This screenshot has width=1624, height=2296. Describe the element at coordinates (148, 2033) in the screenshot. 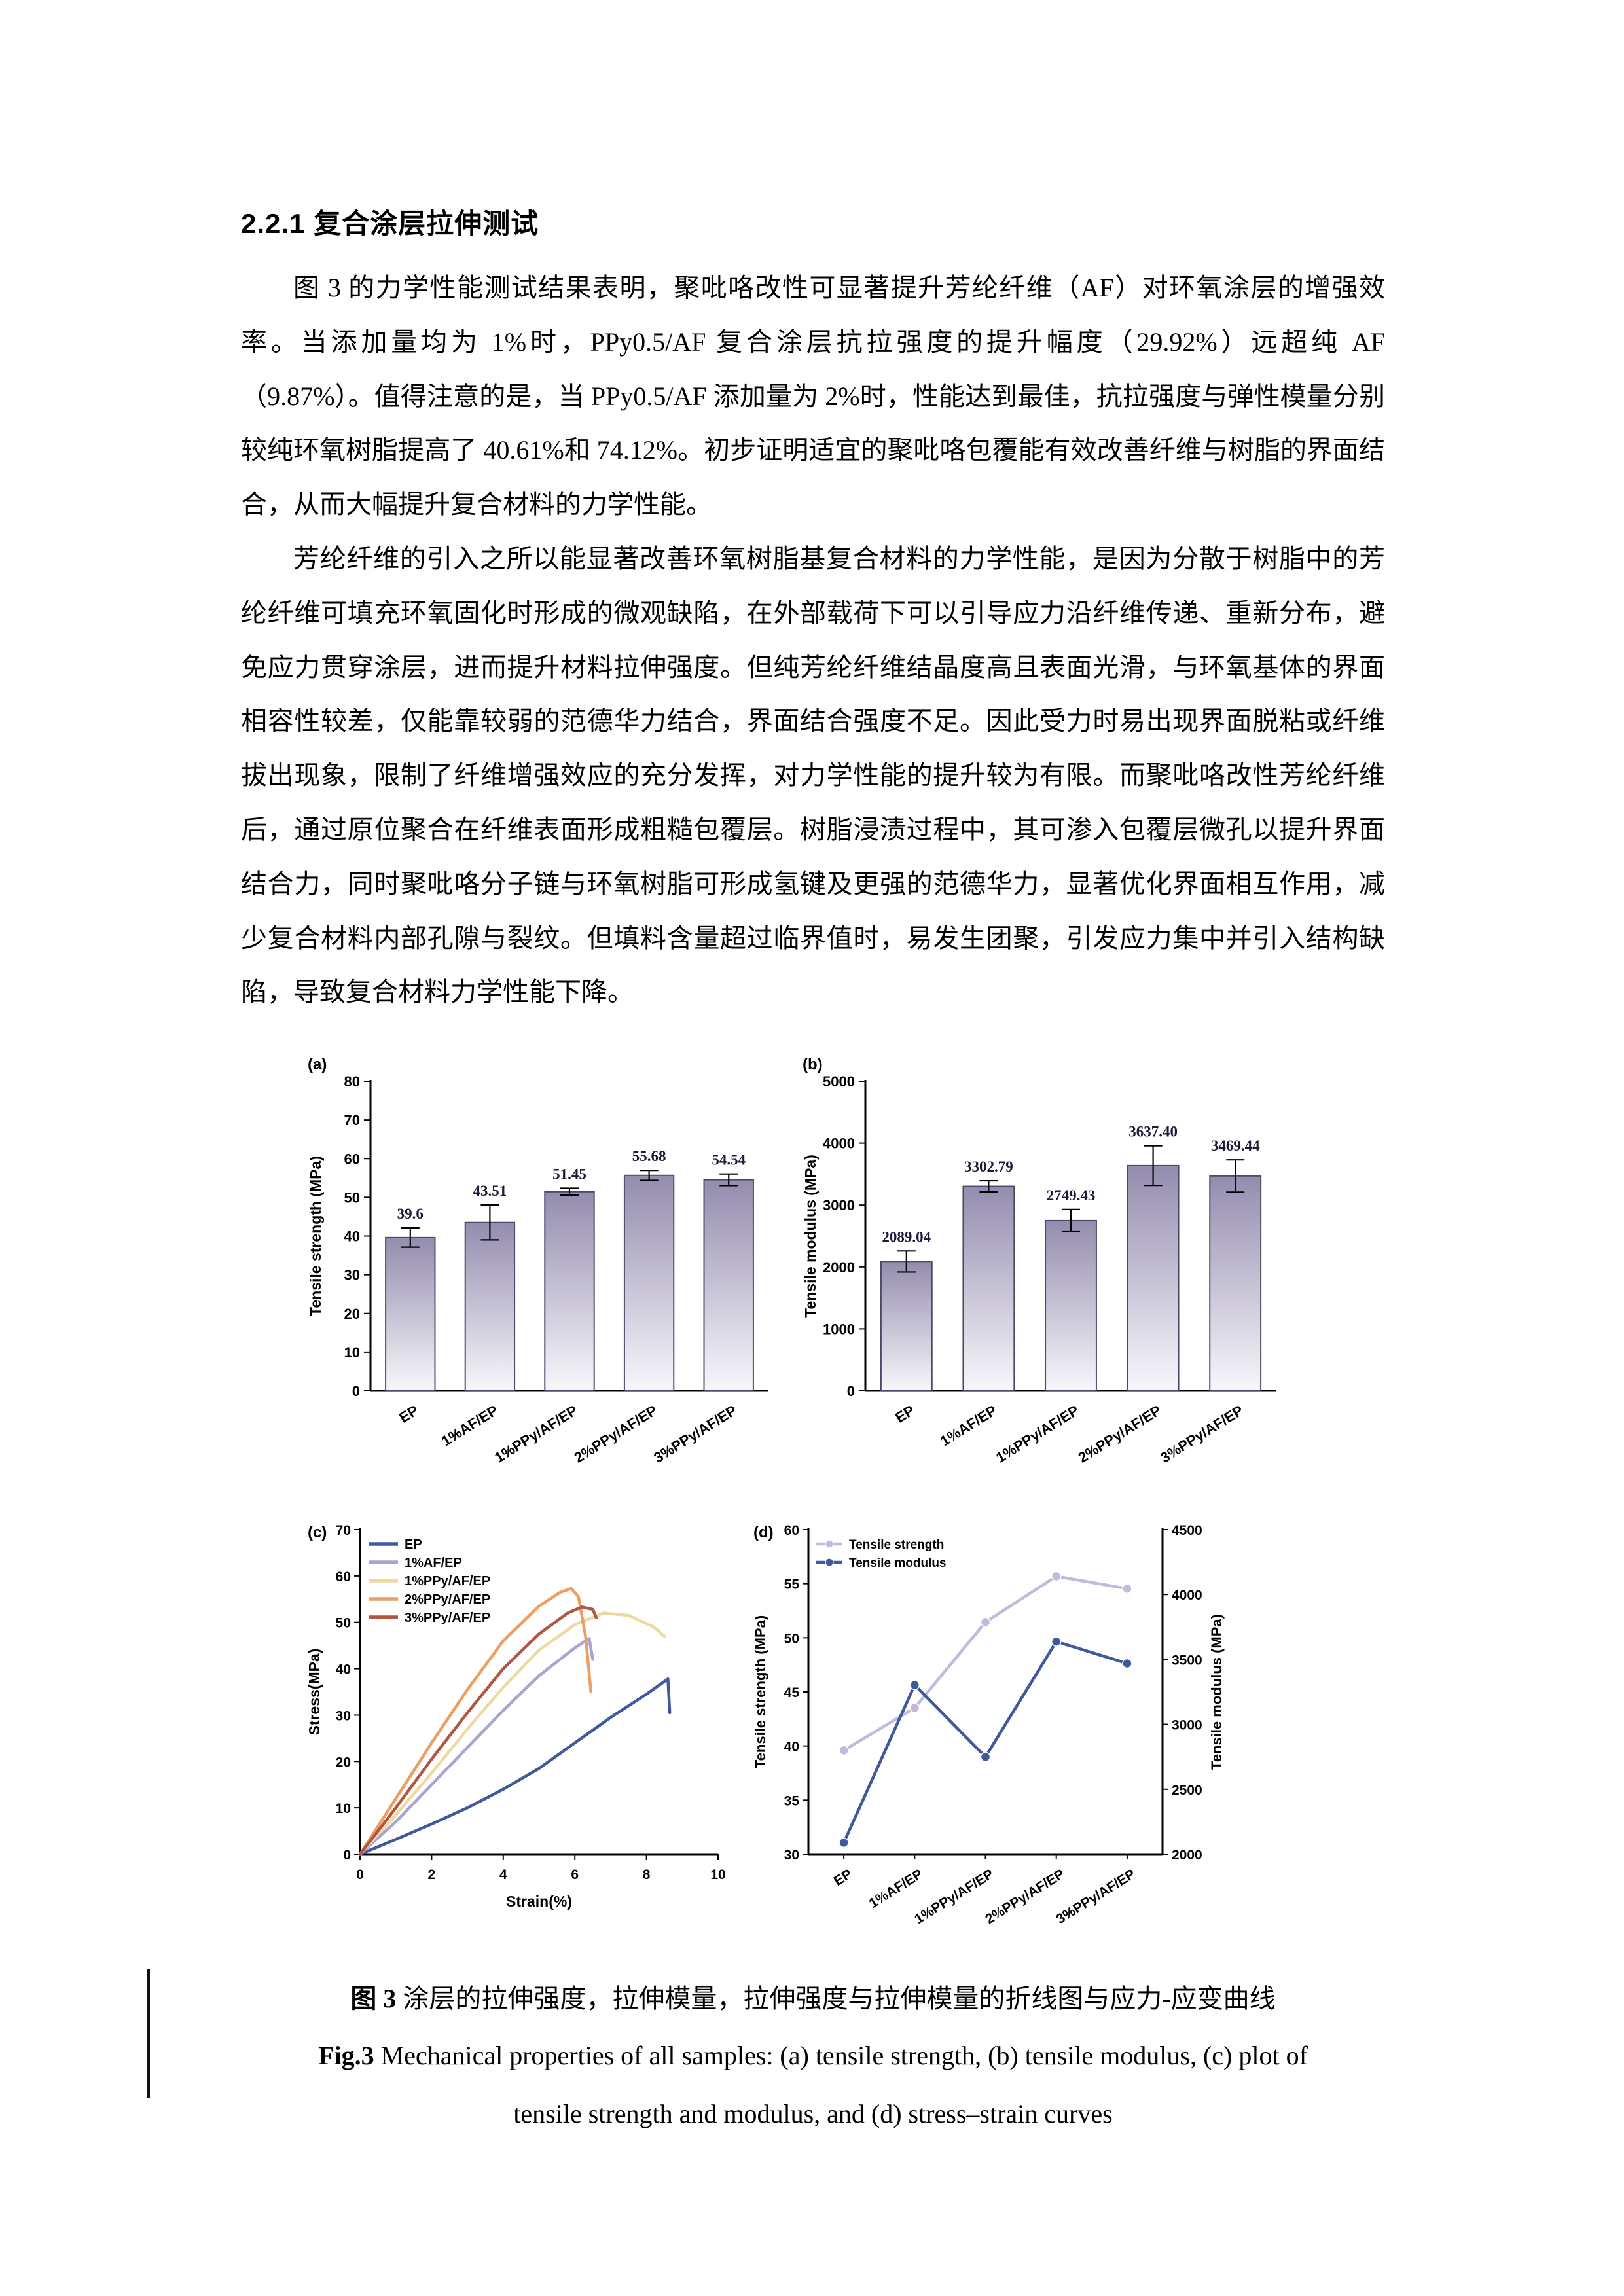

I see `margin-revision-bar` at that location.